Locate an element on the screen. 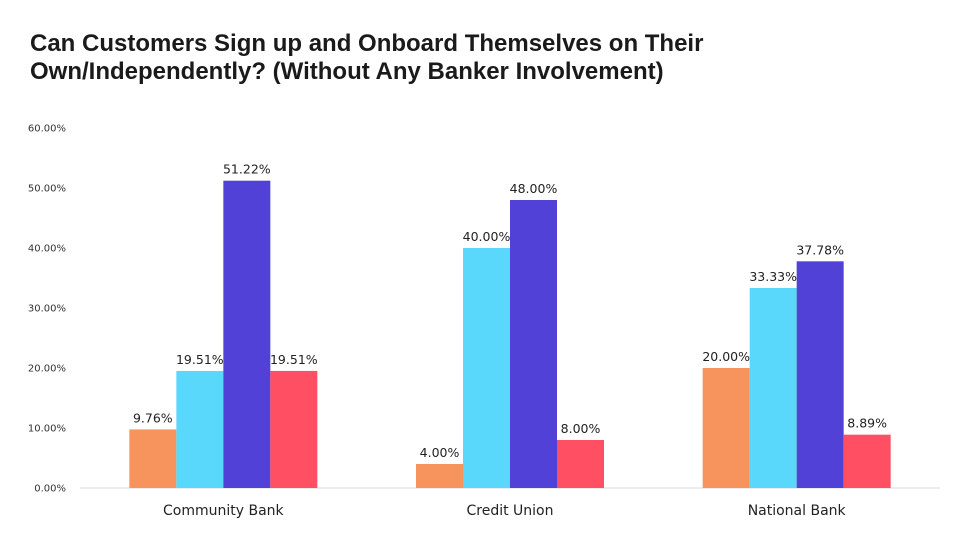 The height and width of the screenshot is (540, 960). data-label: 8.00% is located at coordinates (581, 428).